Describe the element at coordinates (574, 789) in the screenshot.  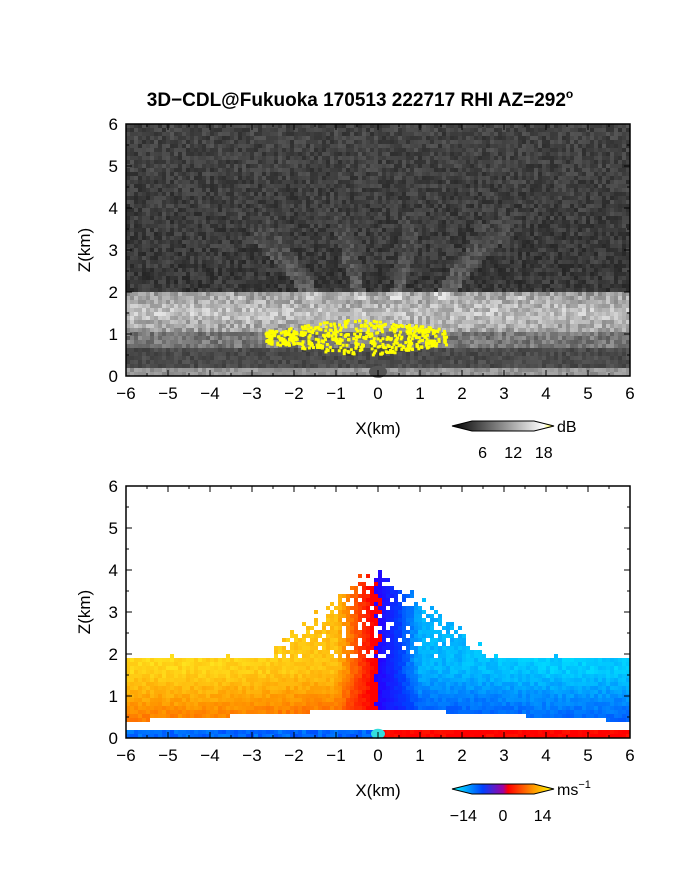
I see `colorbar-unit: ms−1` at that location.